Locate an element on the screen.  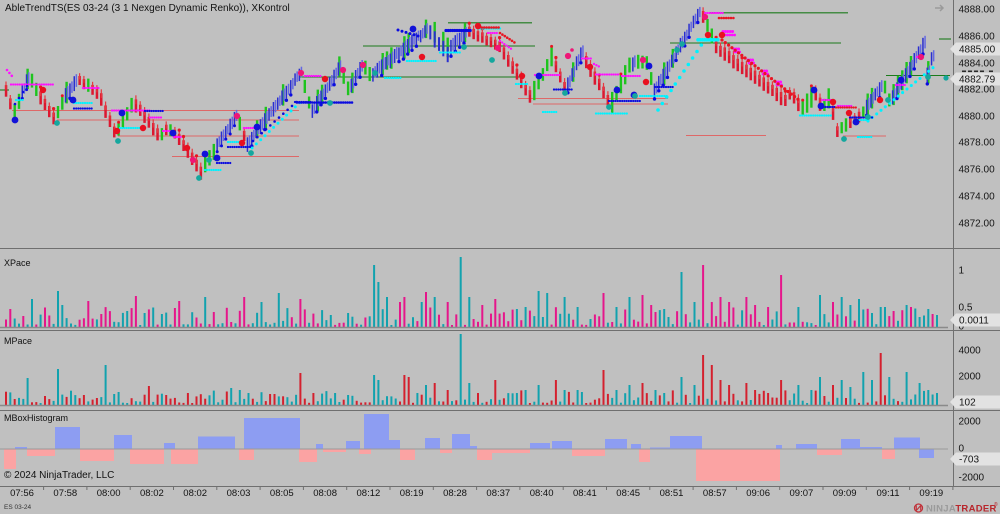
svg-text: 4888.00 is located at coordinates (977, 10).